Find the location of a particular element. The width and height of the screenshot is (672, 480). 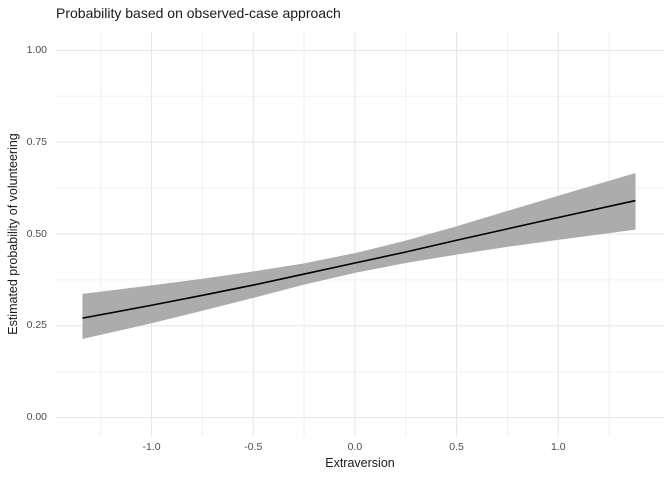

y-tick-label: 0.25 is located at coordinates (36, 325).